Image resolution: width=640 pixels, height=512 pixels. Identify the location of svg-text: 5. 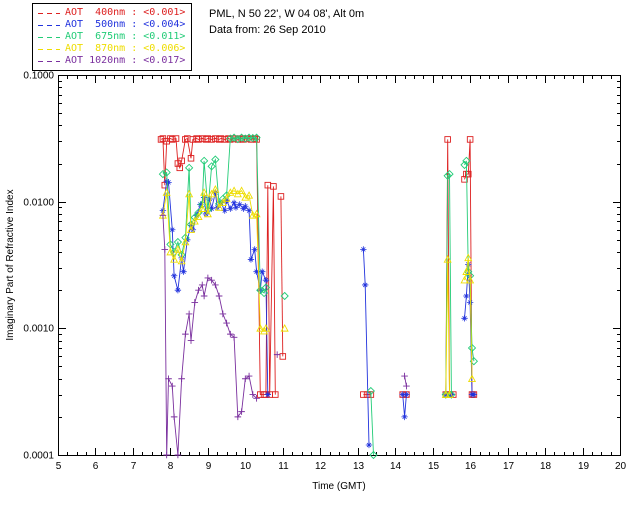
(59, 466).